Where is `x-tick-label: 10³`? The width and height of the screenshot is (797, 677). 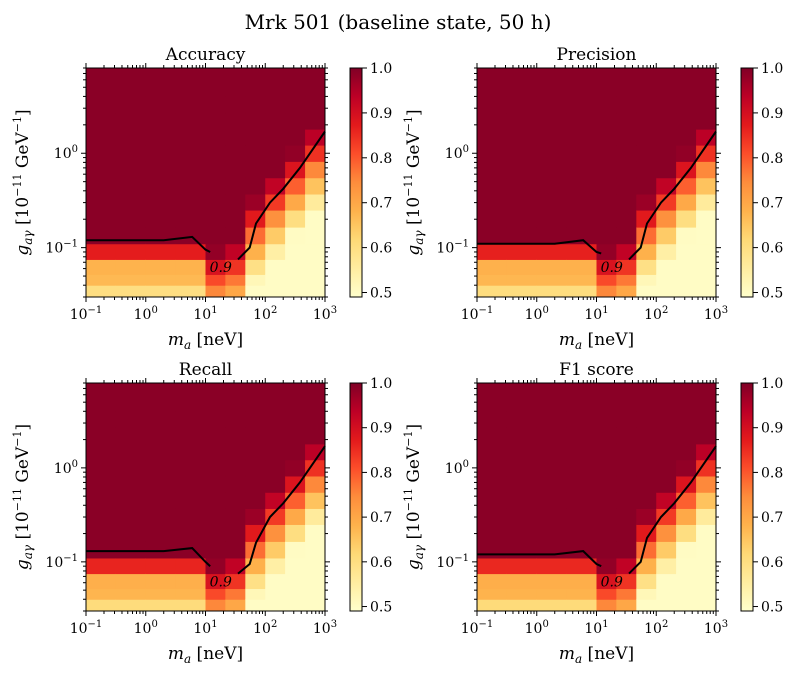 x-tick-label: 10³ is located at coordinates (716, 314).